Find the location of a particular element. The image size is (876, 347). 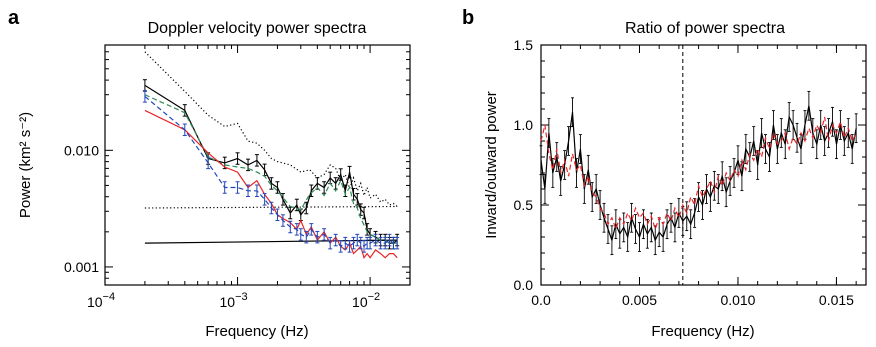

panel-a-letter: a is located at coordinates (14, 18).